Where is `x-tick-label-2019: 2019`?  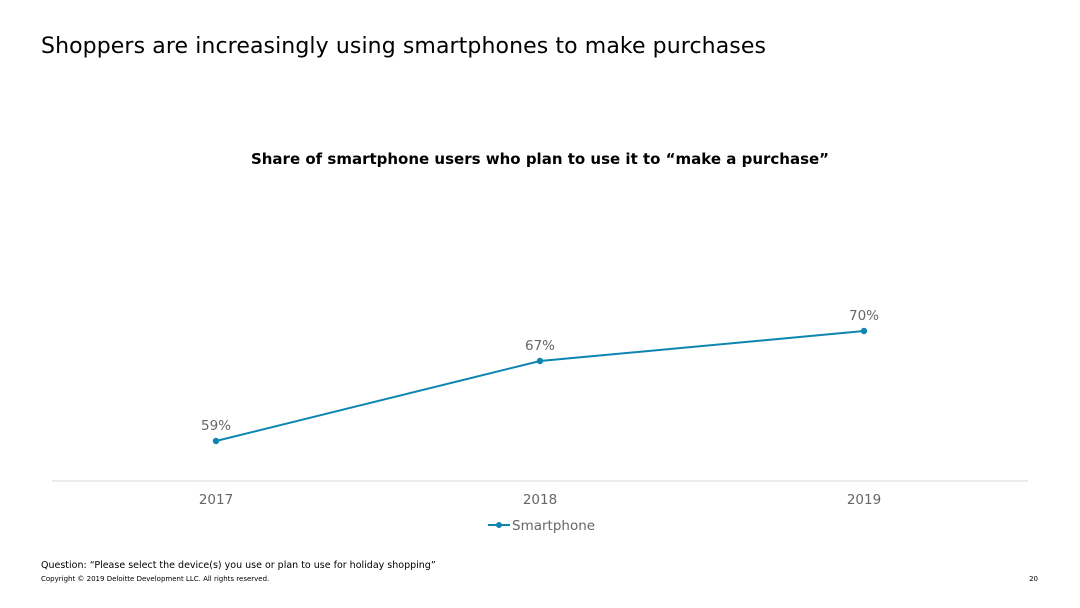
x-tick-label-2019: 2019 is located at coordinates (864, 500).